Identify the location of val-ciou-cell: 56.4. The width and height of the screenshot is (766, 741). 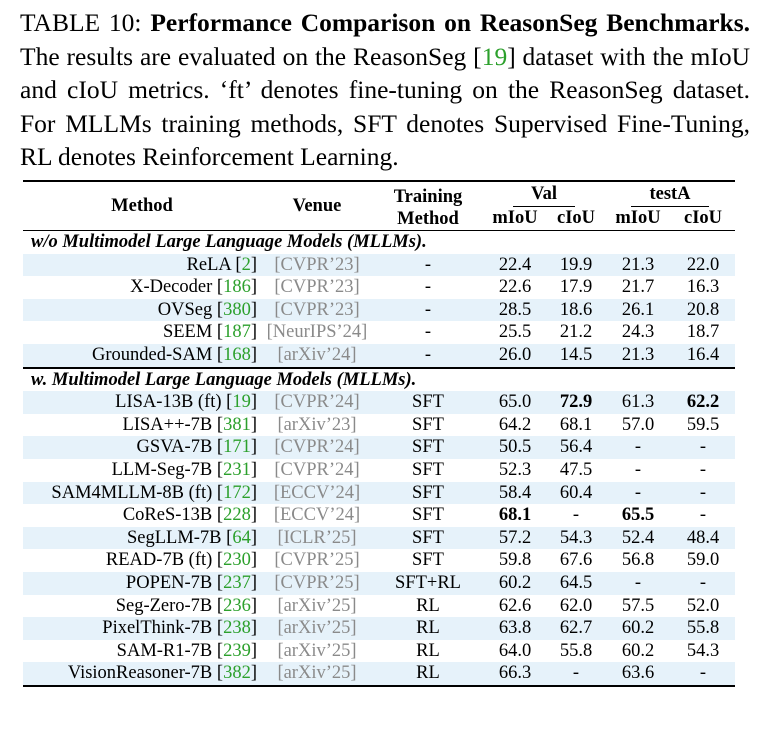
(576, 447).